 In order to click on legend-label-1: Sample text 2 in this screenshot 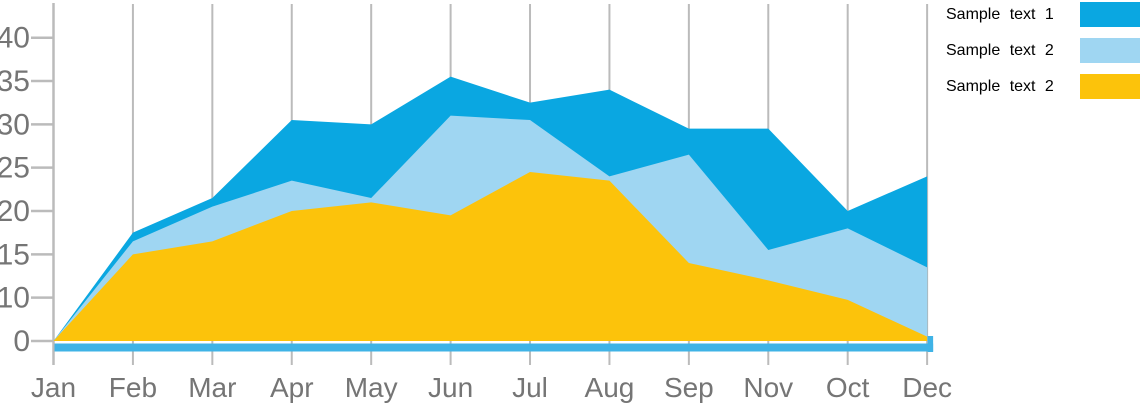, I will do `click(1000, 50)`.